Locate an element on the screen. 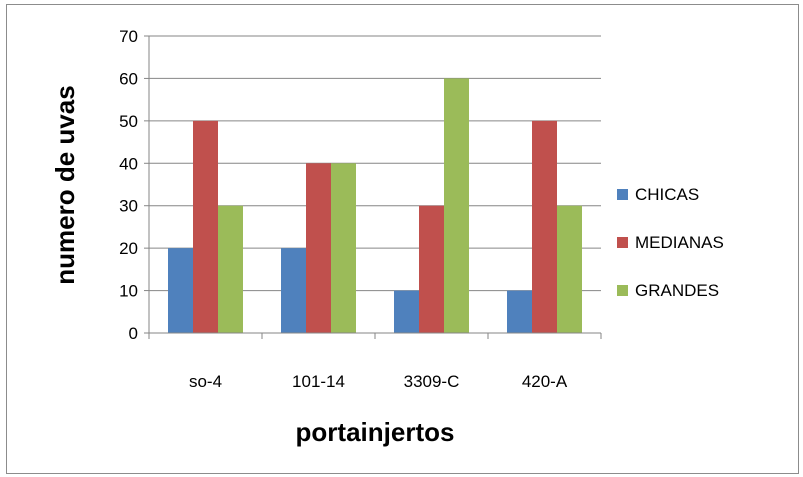  y-tick-label: 0 is located at coordinates (133, 333).